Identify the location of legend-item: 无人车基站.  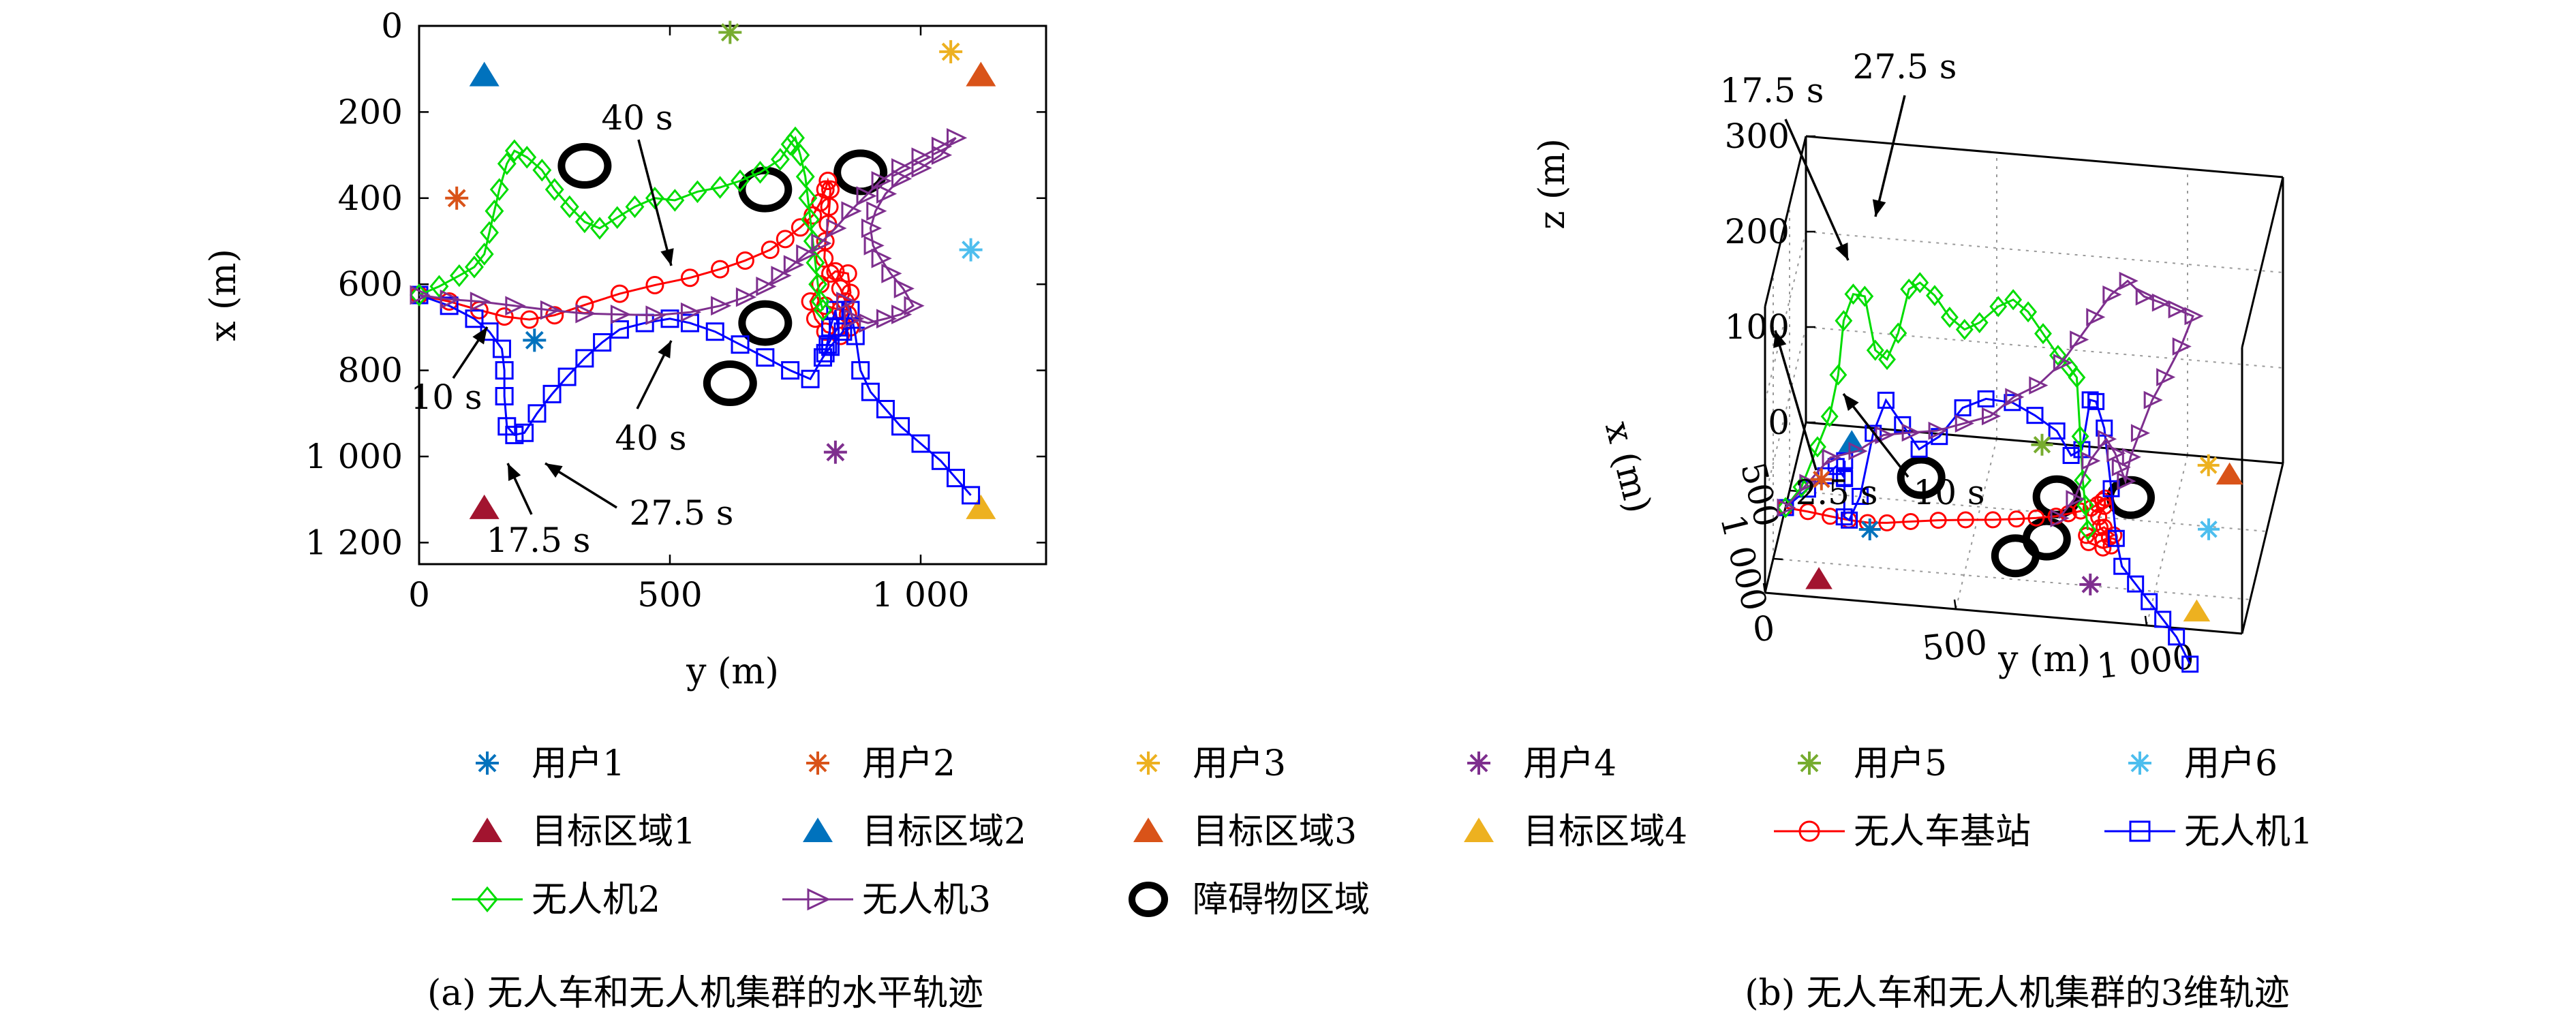
(1903, 832).